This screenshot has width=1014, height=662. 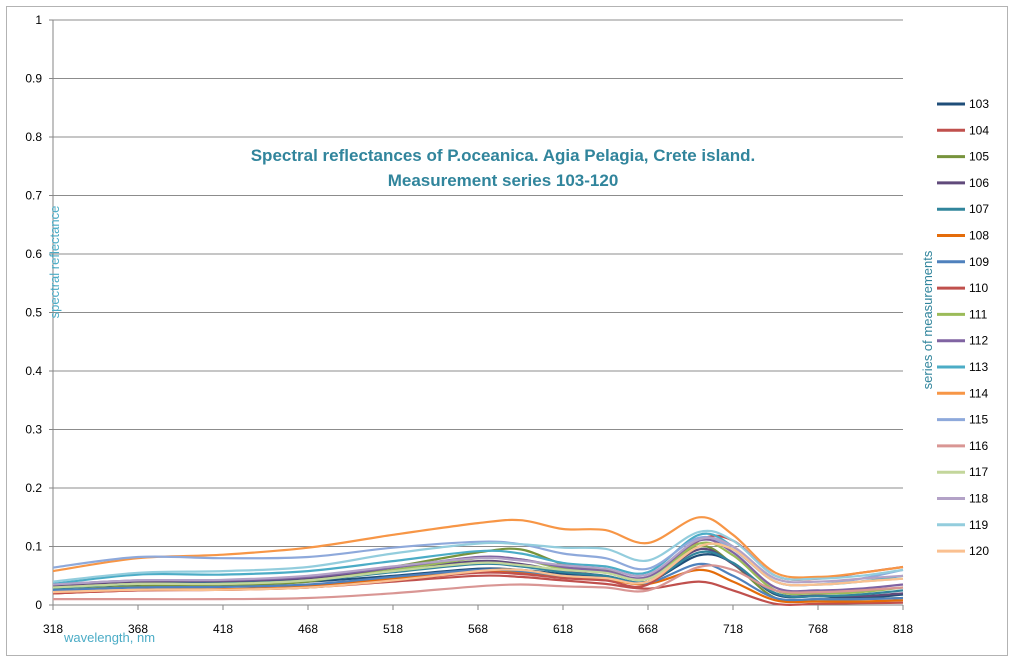 I want to click on y-tick-label: 0.8, so click(x=33, y=137).